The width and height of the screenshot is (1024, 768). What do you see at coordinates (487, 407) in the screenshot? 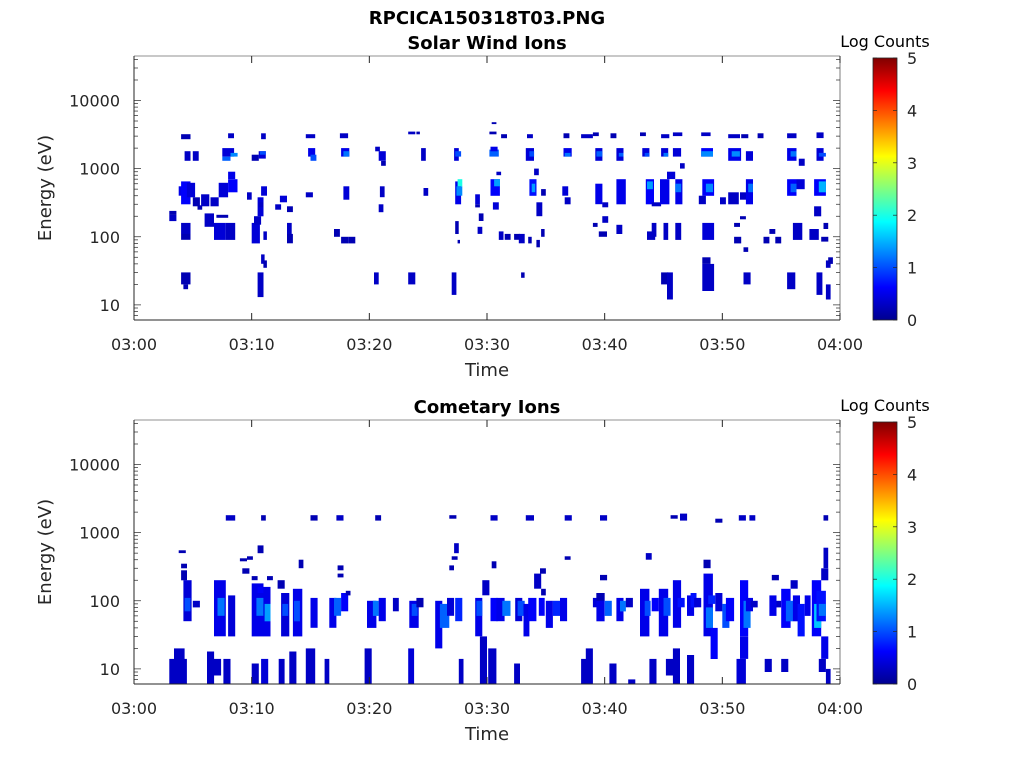
I see `panel-title: Cometary Ions` at bounding box center [487, 407].